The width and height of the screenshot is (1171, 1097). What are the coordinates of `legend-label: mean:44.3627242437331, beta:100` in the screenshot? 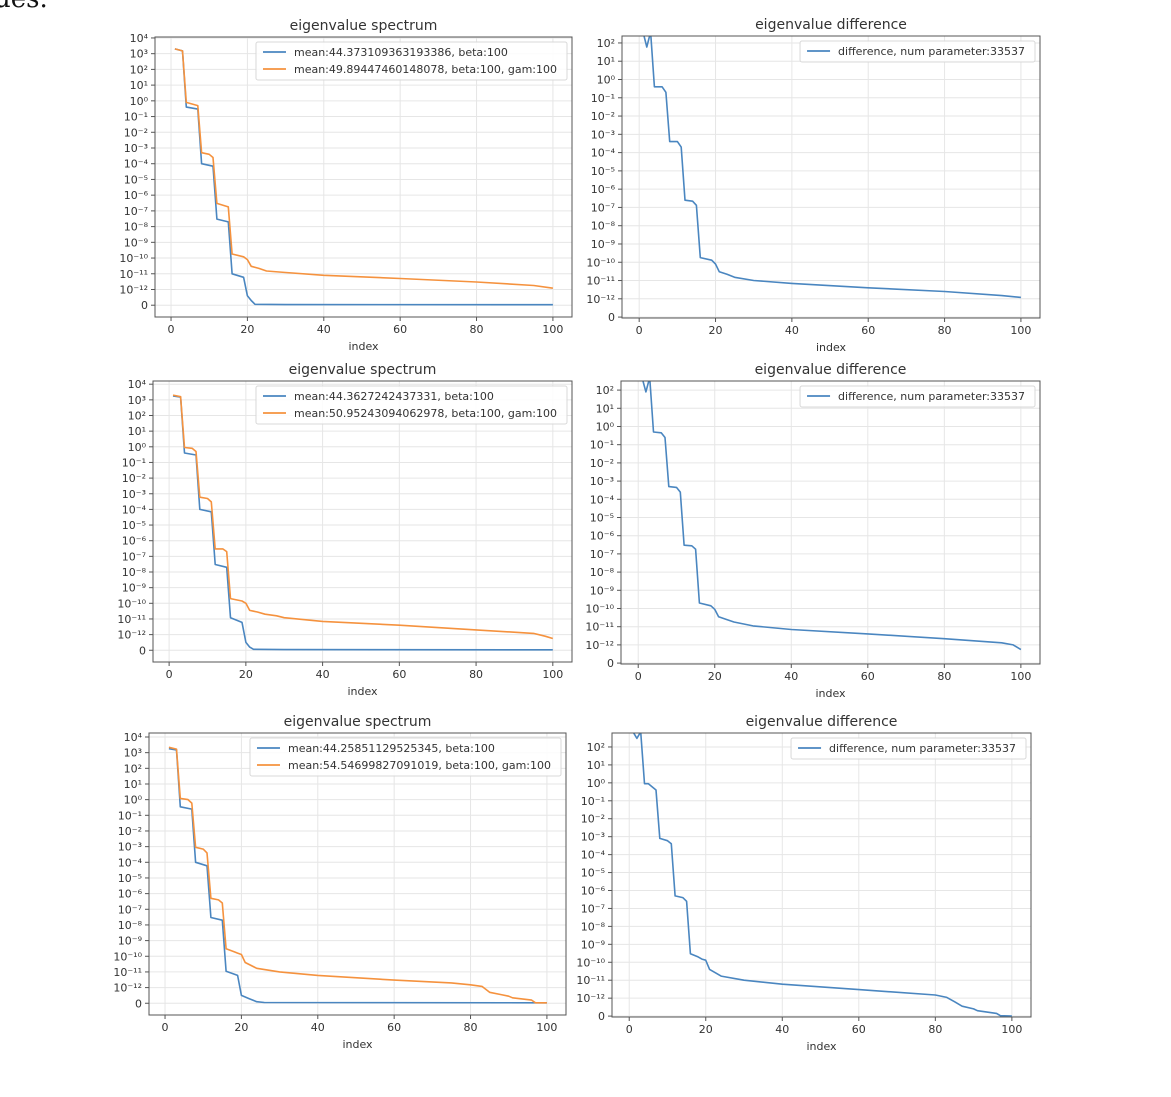 It's located at (394, 396).